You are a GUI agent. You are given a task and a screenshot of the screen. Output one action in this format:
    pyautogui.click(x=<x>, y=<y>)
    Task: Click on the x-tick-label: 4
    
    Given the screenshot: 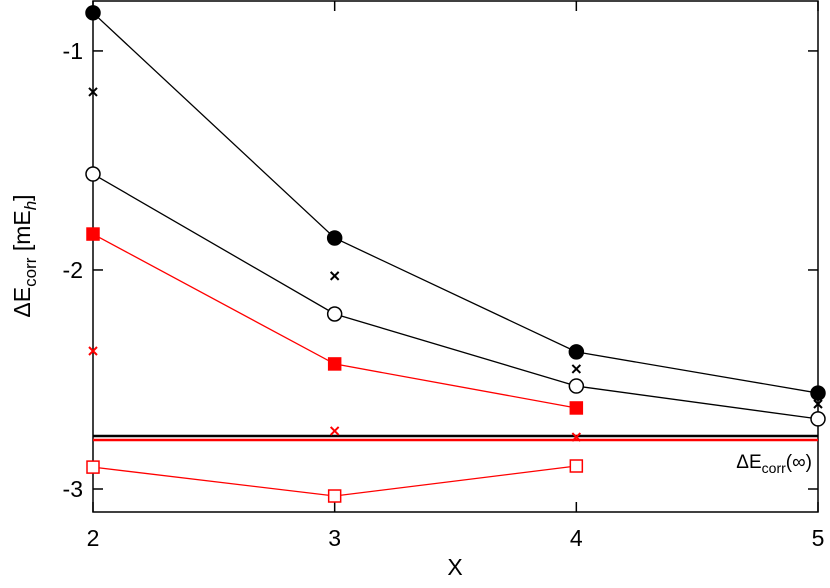 What is the action you would take?
    pyautogui.click(x=576, y=538)
    